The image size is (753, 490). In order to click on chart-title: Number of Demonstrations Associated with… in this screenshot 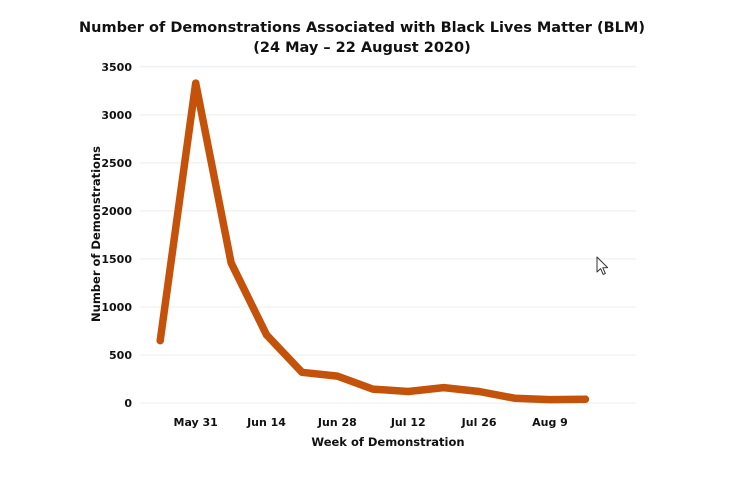, I will do `click(362, 28)`.